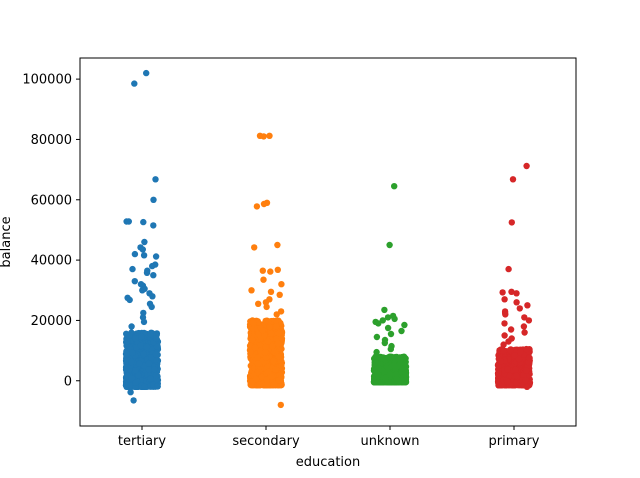 Image resolution: width=640 pixels, height=478 pixels. Describe the element at coordinates (390, 284) in the screenshot. I see `series-unknown` at that location.